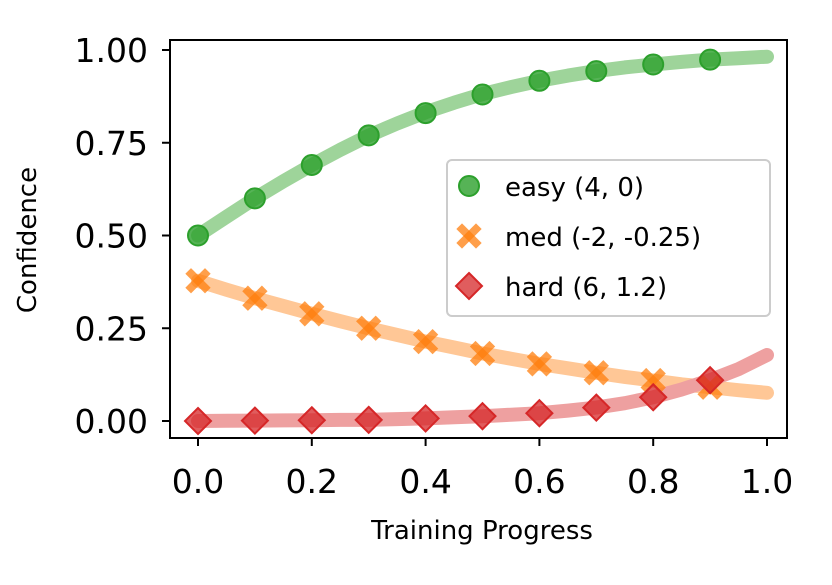 The height and width of the screenshot is (585, 832). What do you see at coordinates (603, 238) in the screenshot?
I see `legend-label-med: med (-2, -0.25)` at bounding box center [603, 238].